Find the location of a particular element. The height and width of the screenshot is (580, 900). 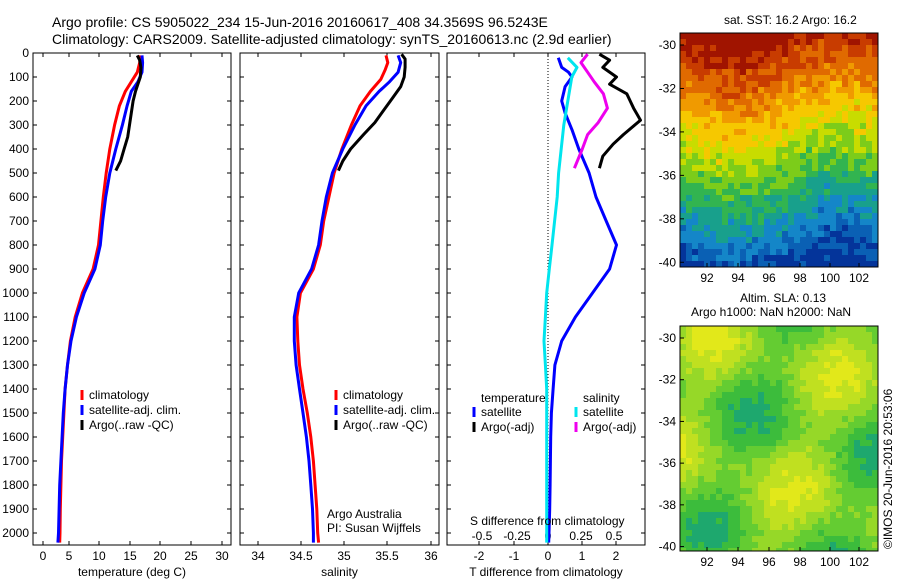

map-x-tick-label: 98 is located at coordinates (800, 562).